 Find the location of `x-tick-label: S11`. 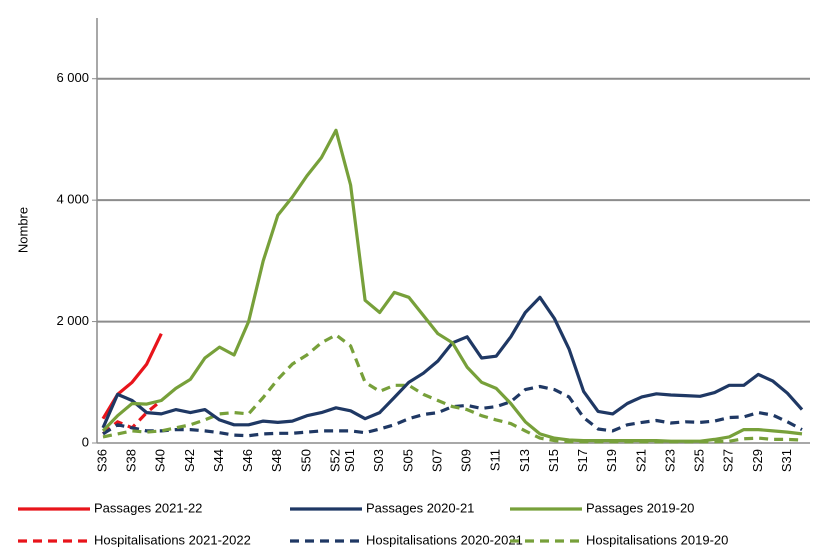

x-tick-label: S11 is located at coordinates (495, 460).